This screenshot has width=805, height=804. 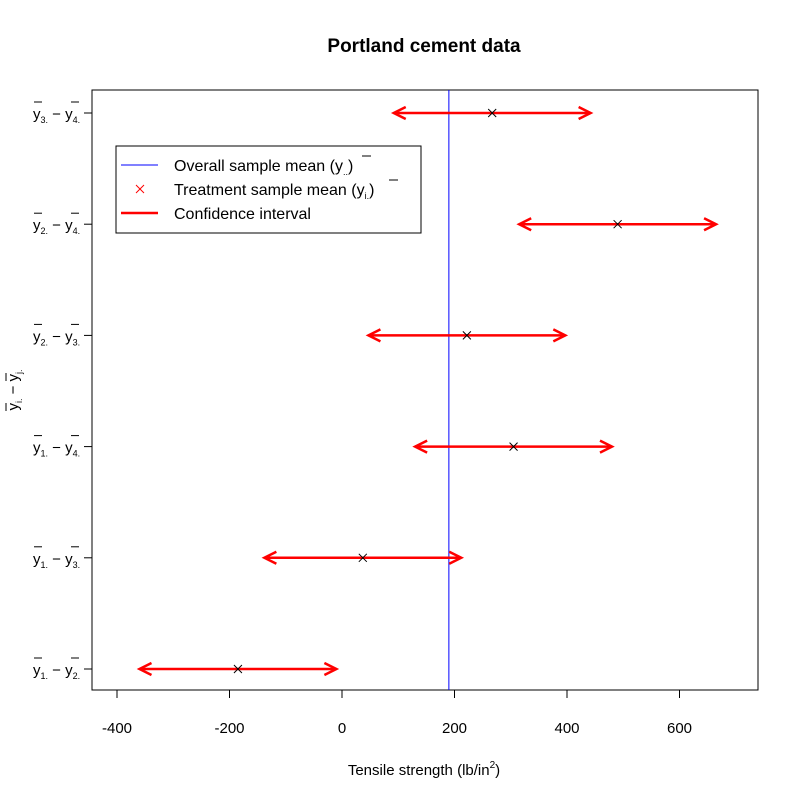 I want to click on y-axis-title-part: j., so click(x=19, y=372).